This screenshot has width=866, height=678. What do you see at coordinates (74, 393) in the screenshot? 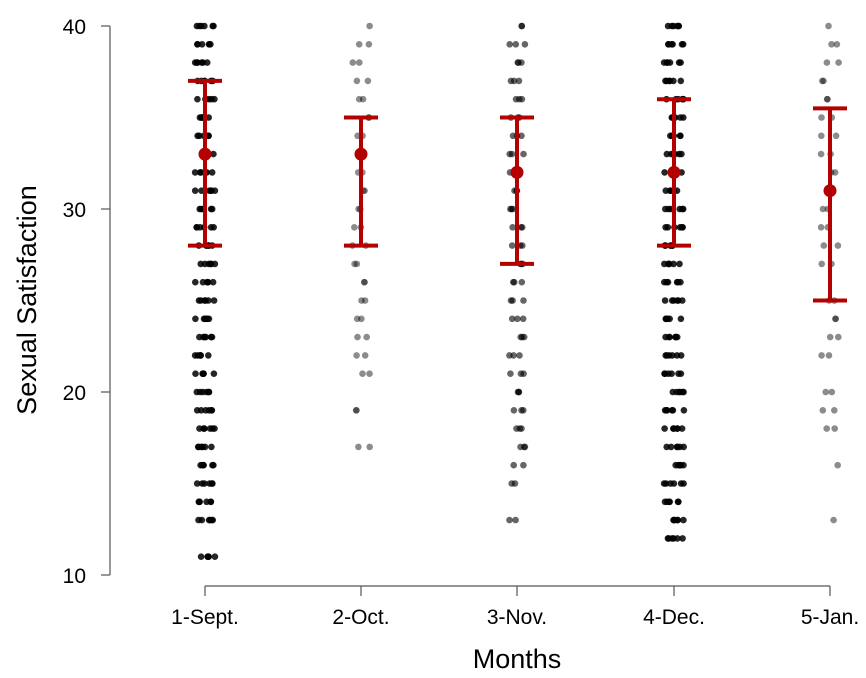
I see `y-tick-label: 20` at bounding box center [74, 393].